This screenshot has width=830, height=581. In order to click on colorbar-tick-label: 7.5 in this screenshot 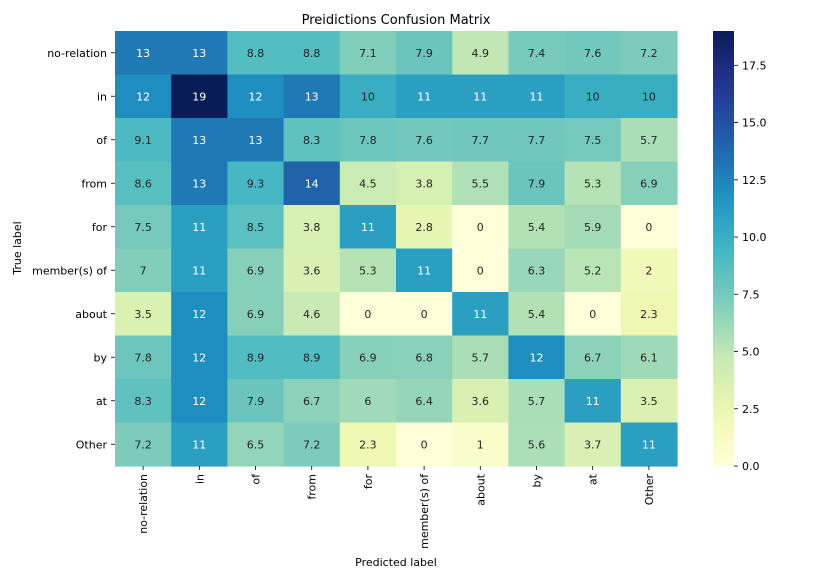, I will do `click(751, 294)`.